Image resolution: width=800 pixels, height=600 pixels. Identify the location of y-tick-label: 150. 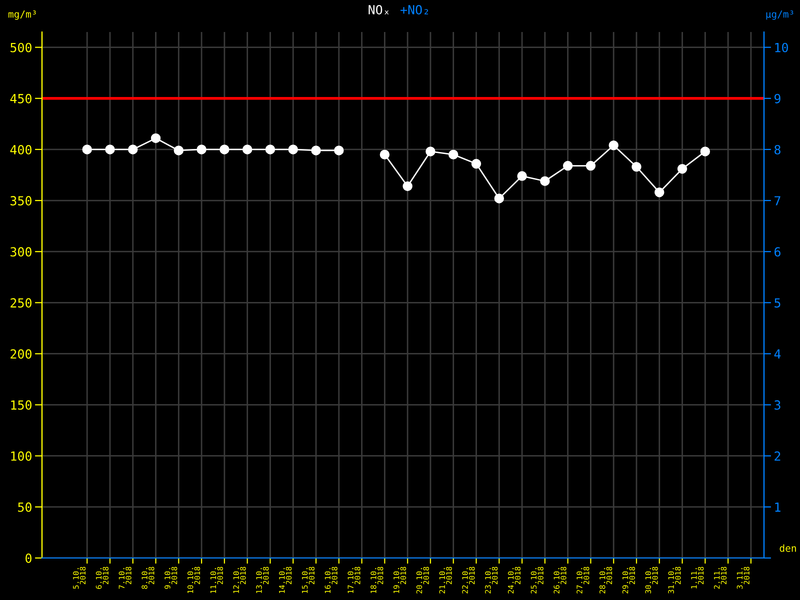
(21, 405).